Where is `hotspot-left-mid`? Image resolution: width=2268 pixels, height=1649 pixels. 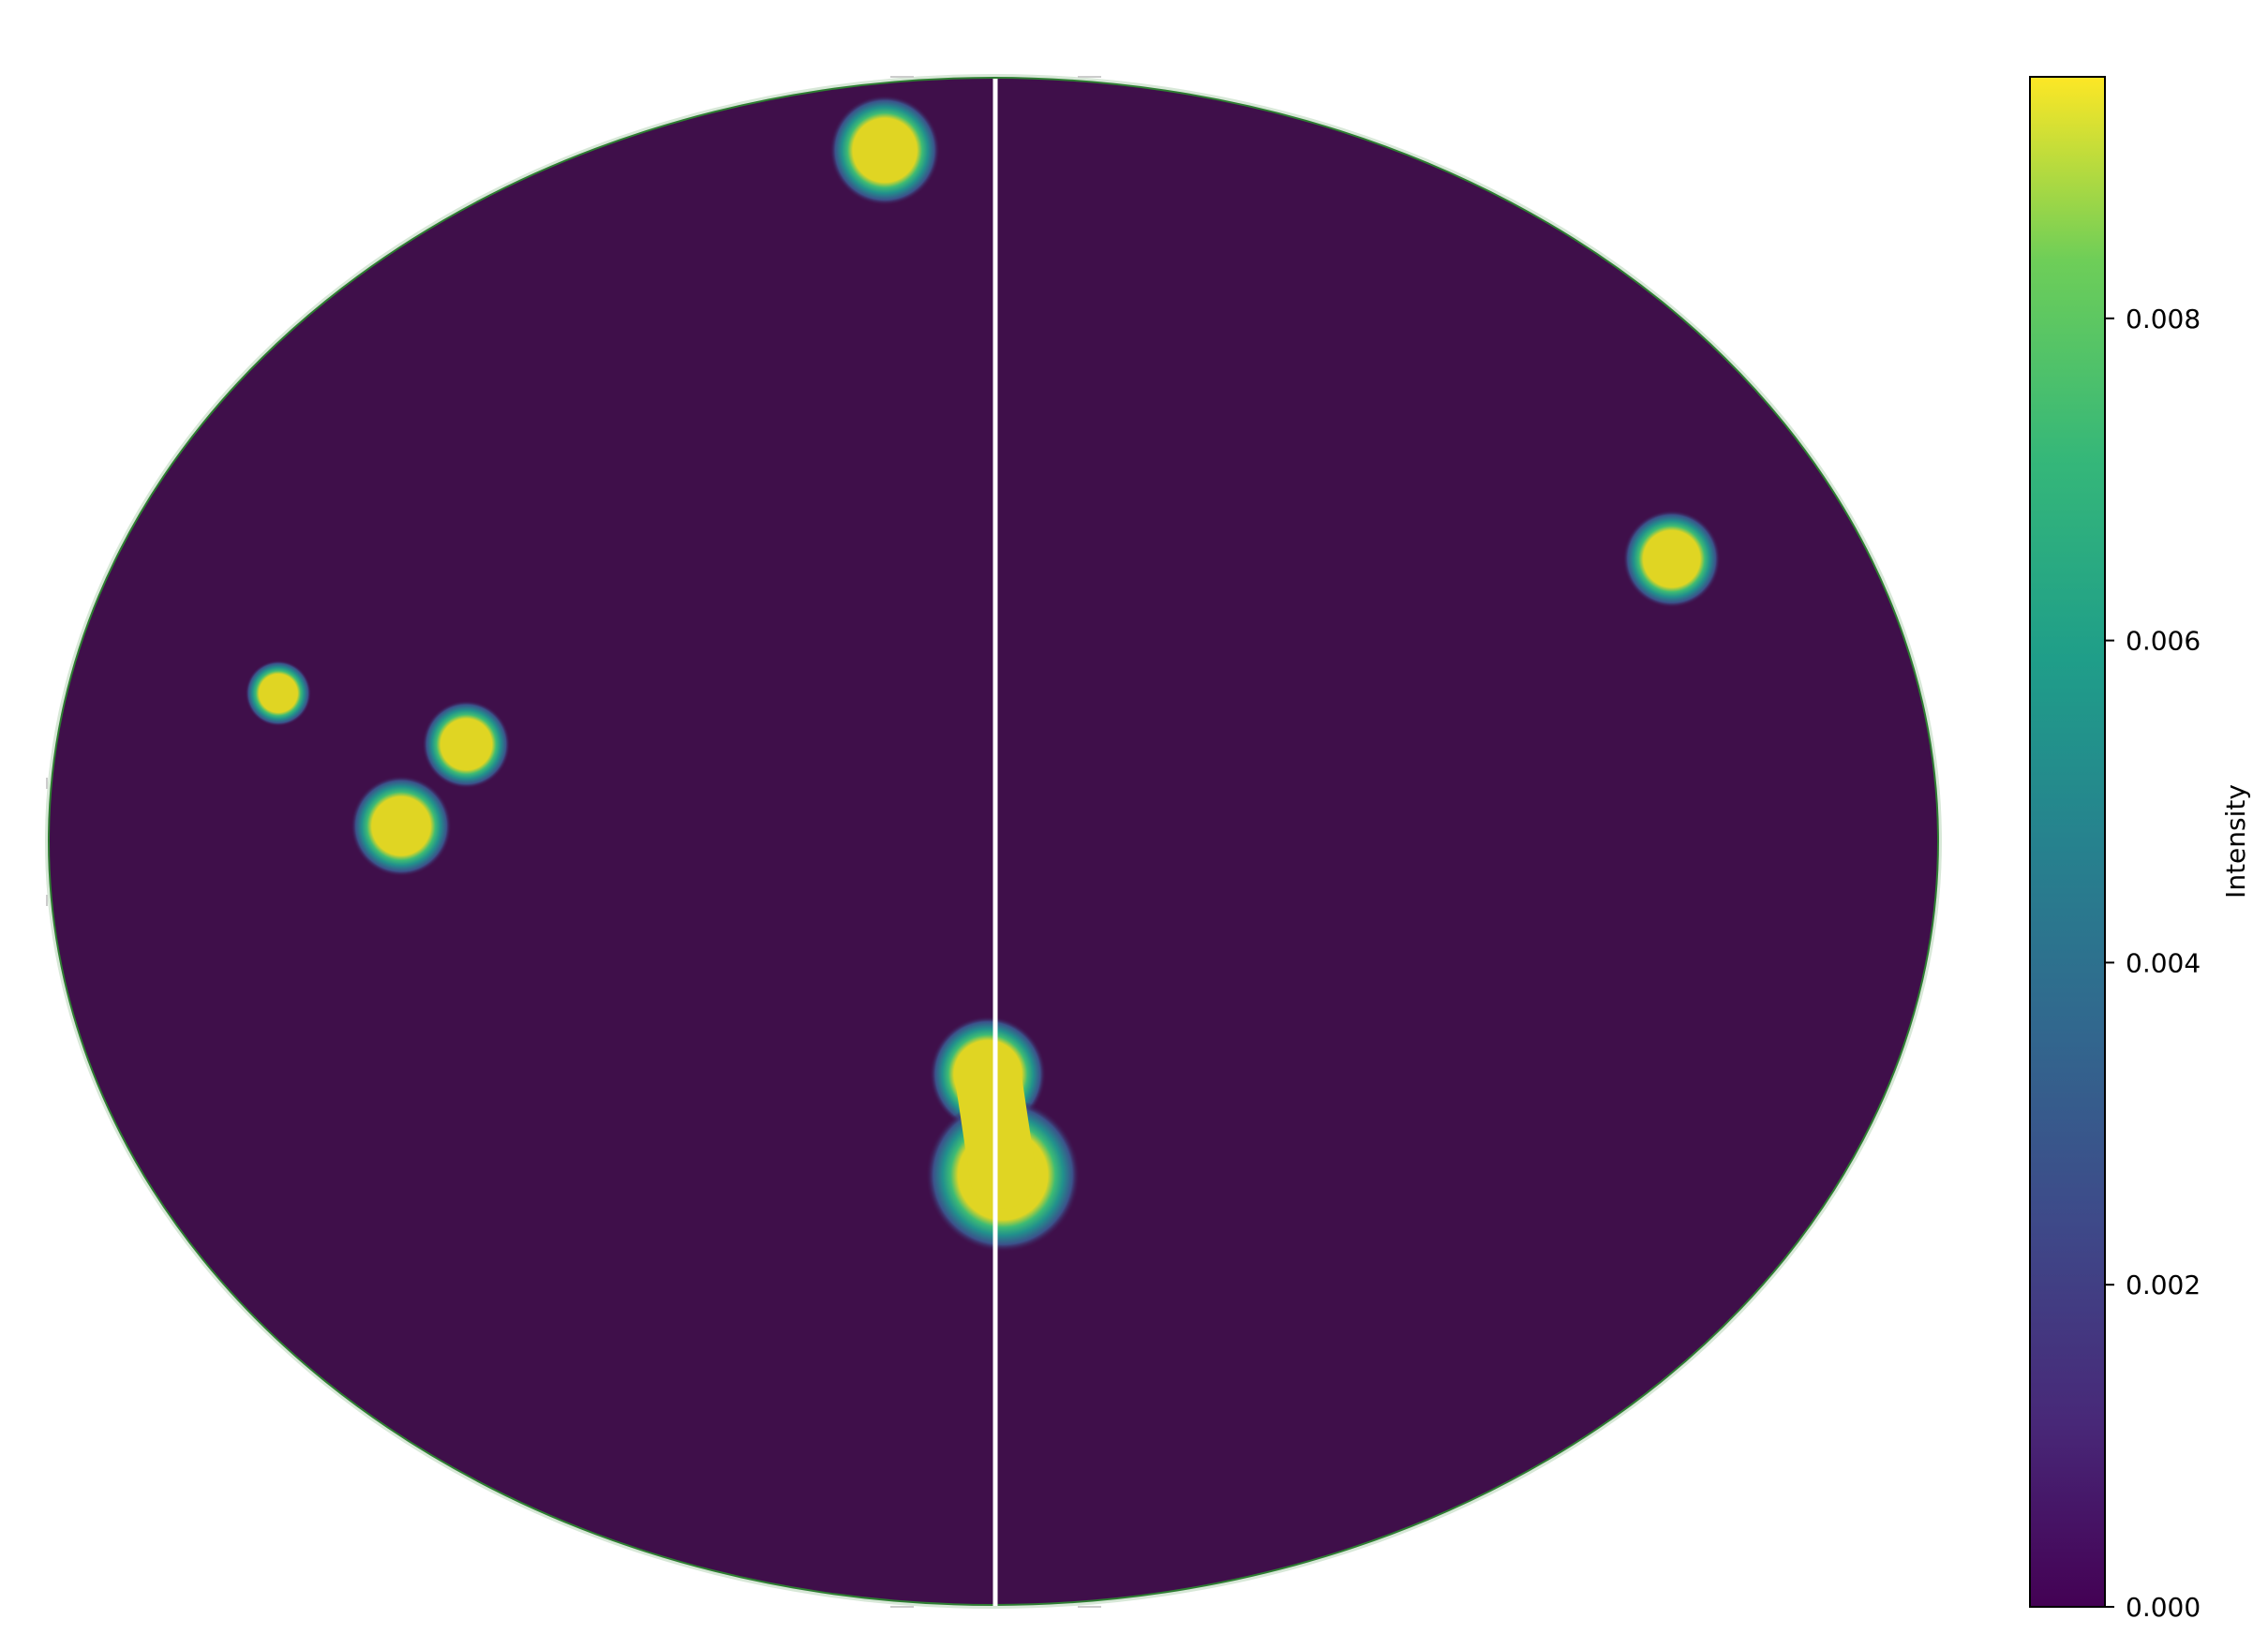 hotspot-left-mid is located at coordinates (467, 744).